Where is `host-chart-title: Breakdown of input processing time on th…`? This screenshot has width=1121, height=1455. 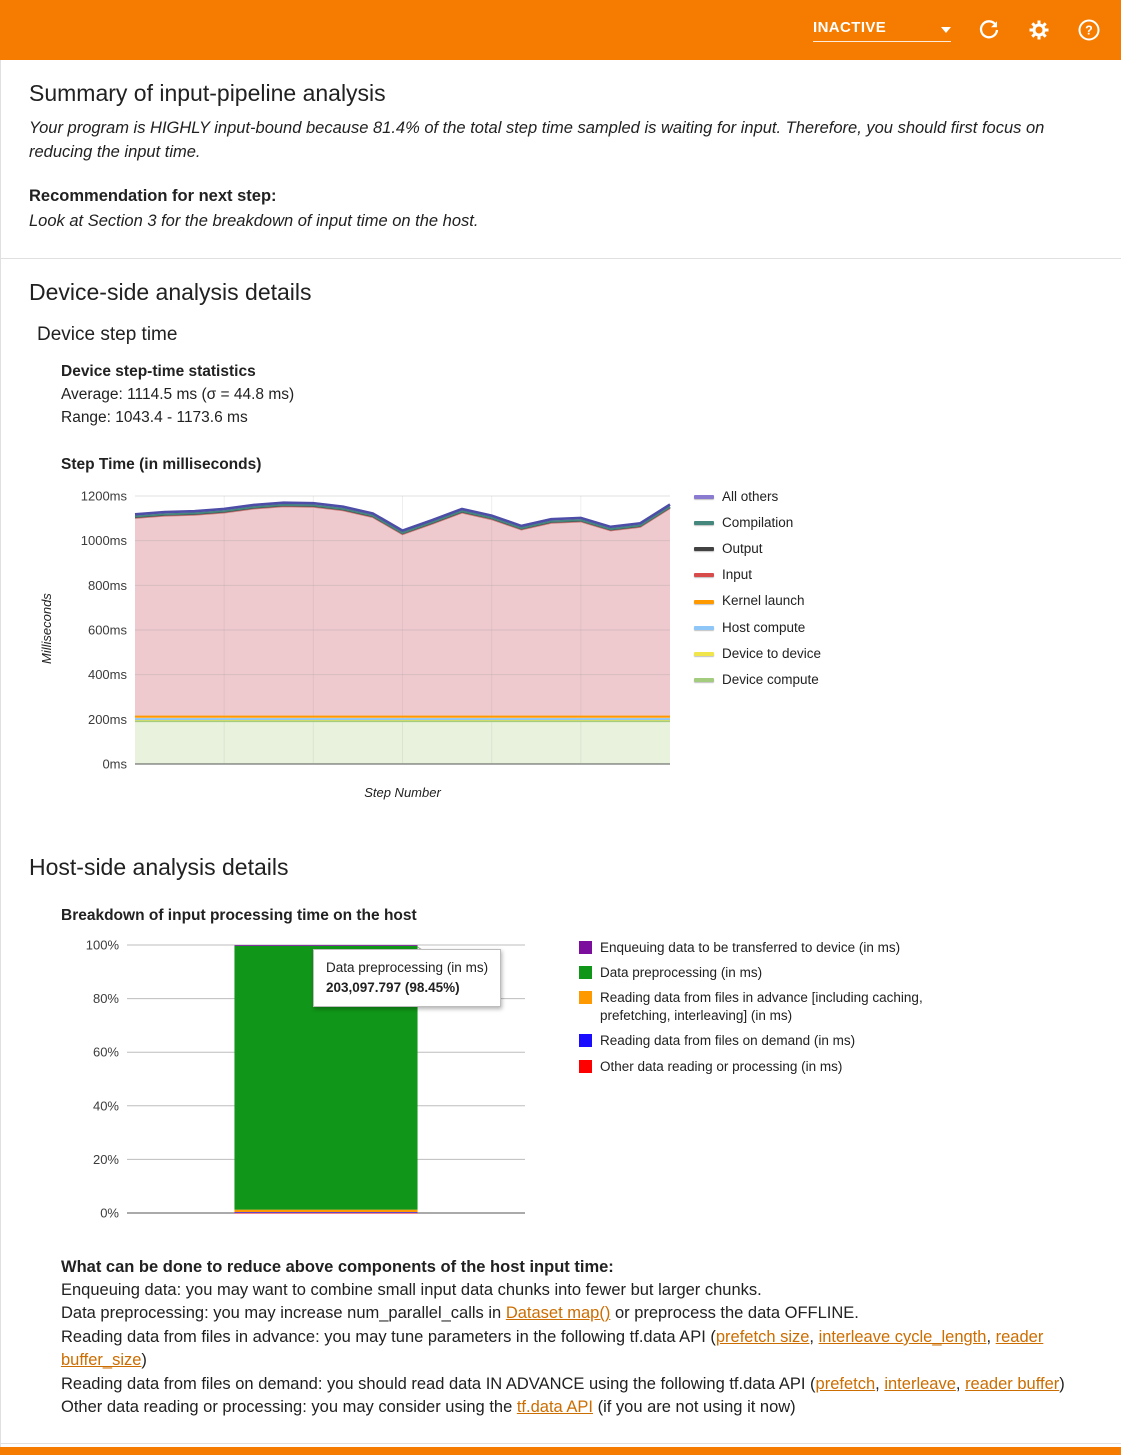
host-chart-title: Breakdown of input processing time on th… is located at coordinates (239, 915).